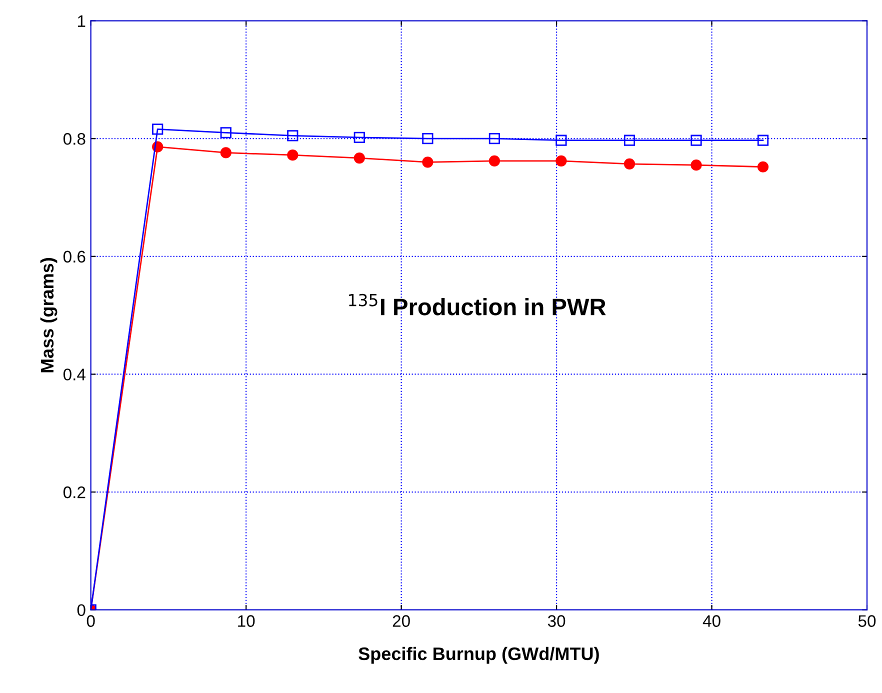  I want to click on y-tick-label: 1, so click(82, 21).